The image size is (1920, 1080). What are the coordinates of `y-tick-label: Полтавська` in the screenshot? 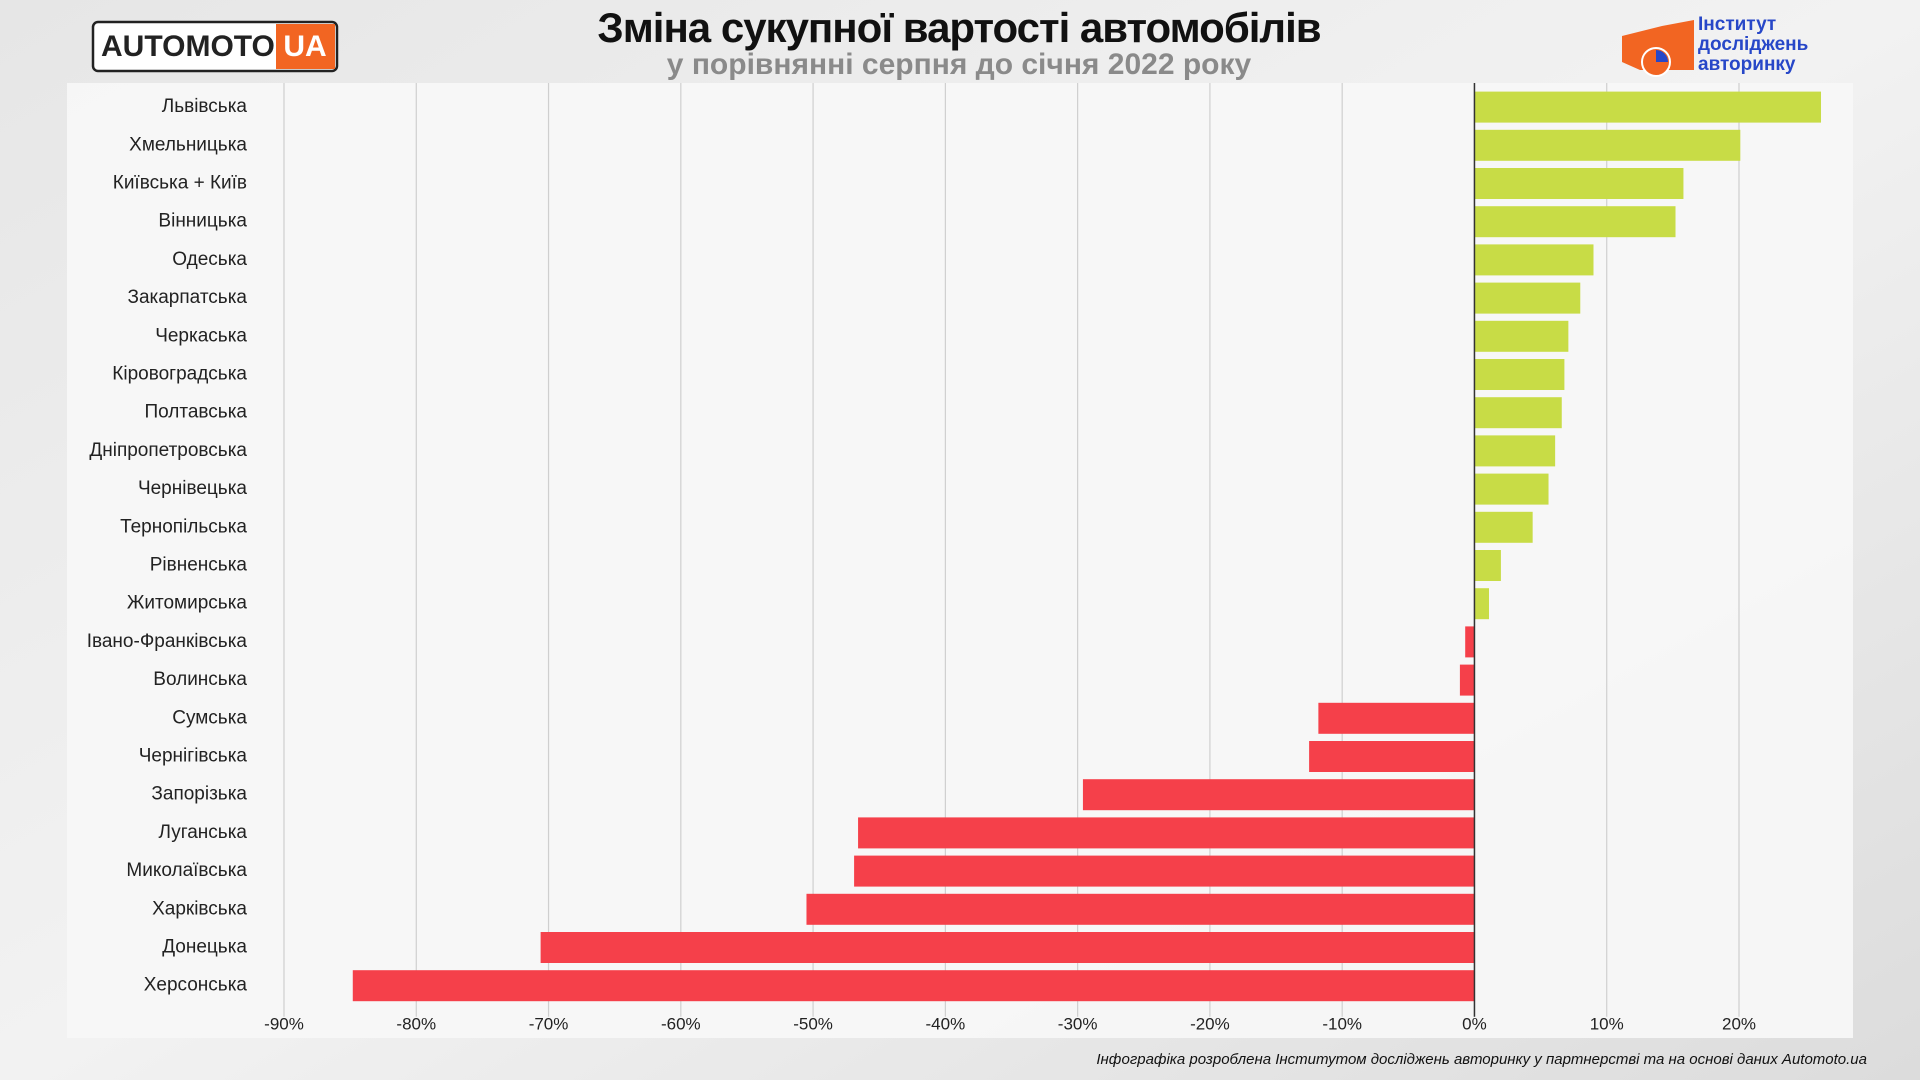 It's located at (195, 412).